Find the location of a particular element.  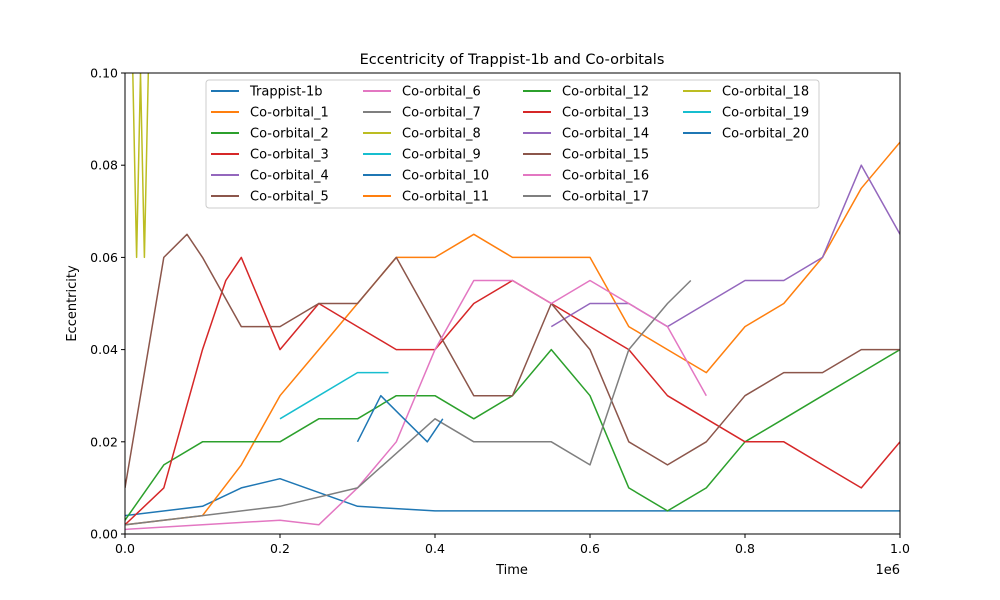

x-axis-offset-label: 1e6 is located at coordinates (887, 570).